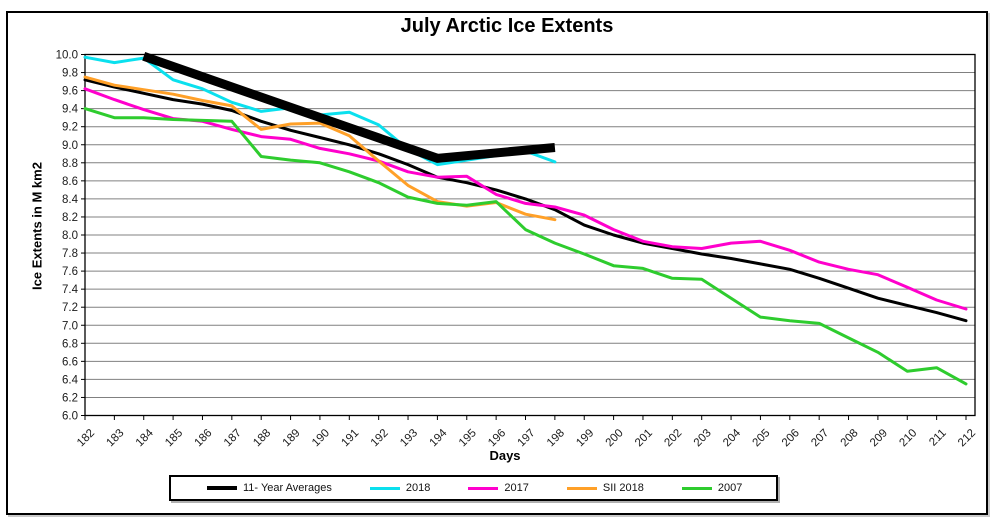 The width and height of the screenshot is (999, 525). Describe the element at coordinates (879, 438) in the screenshot. I see `x-tick-label: 209` at that location.